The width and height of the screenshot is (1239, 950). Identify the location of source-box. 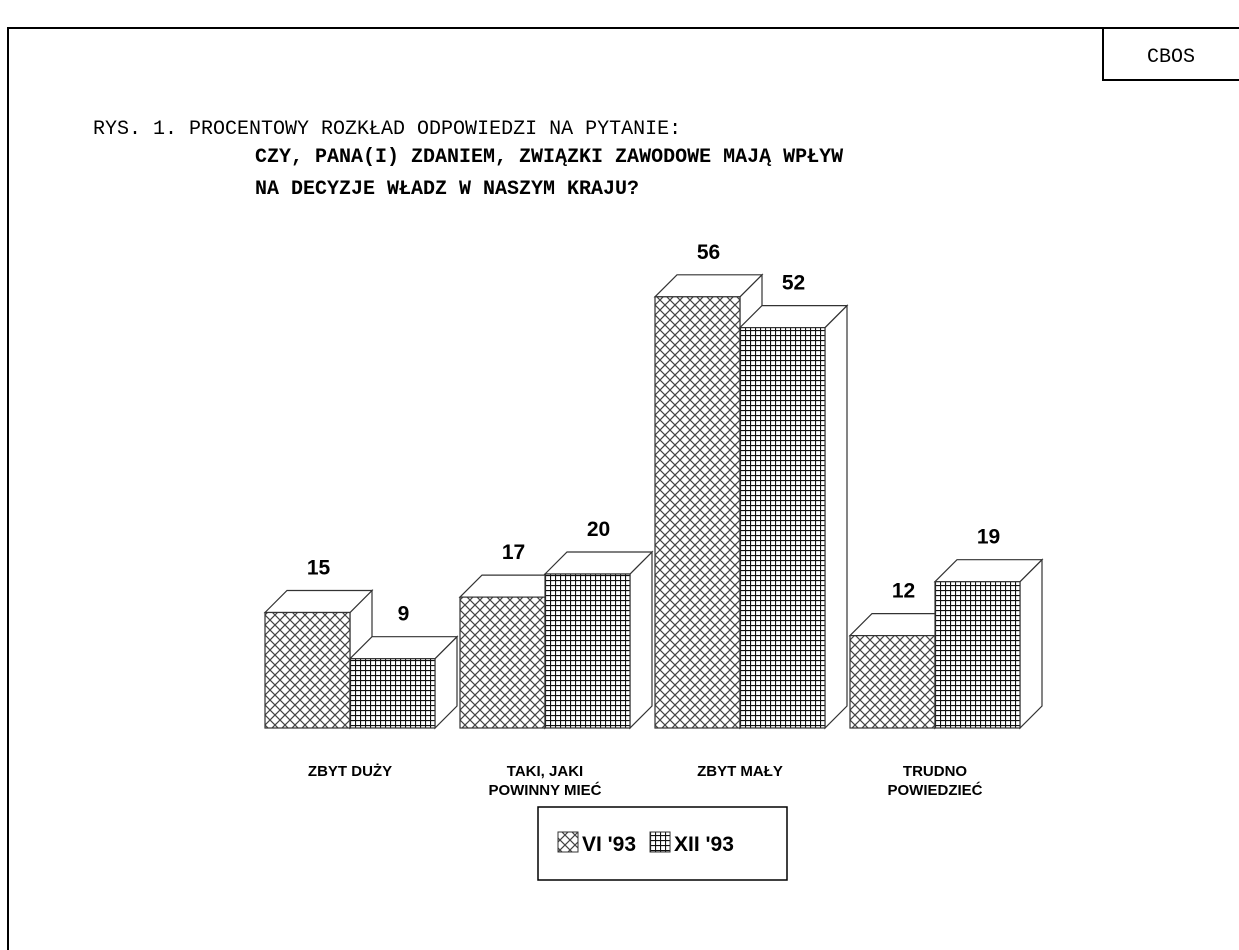
(1170, 54).